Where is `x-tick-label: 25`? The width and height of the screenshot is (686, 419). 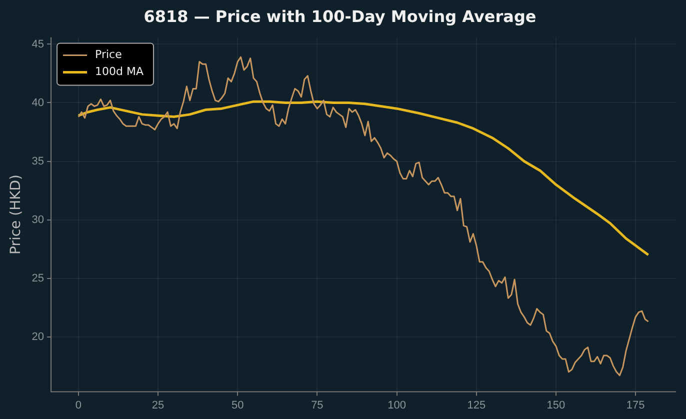
x-tick-label: 25 is located at coordinates (158, 405).